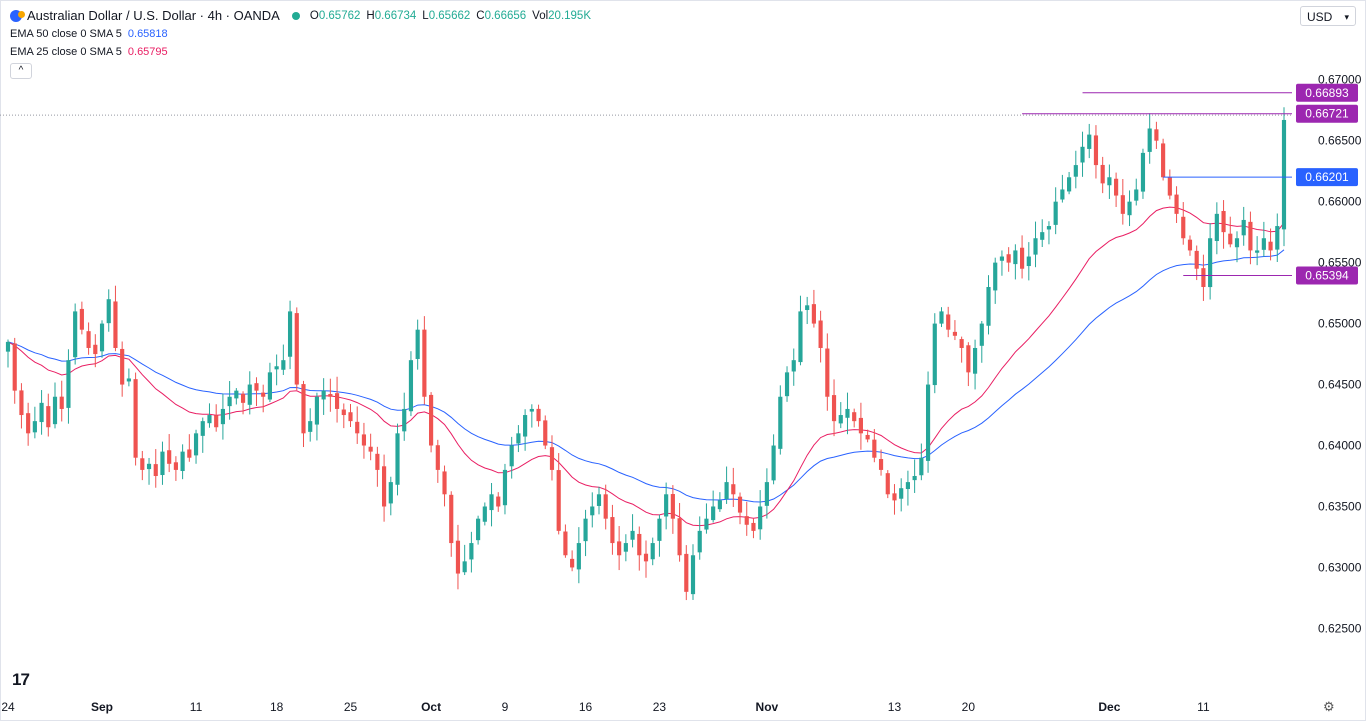 This screenshot has width=1366, height=721. I want to click on level-price-tag, so click(1327, 92).